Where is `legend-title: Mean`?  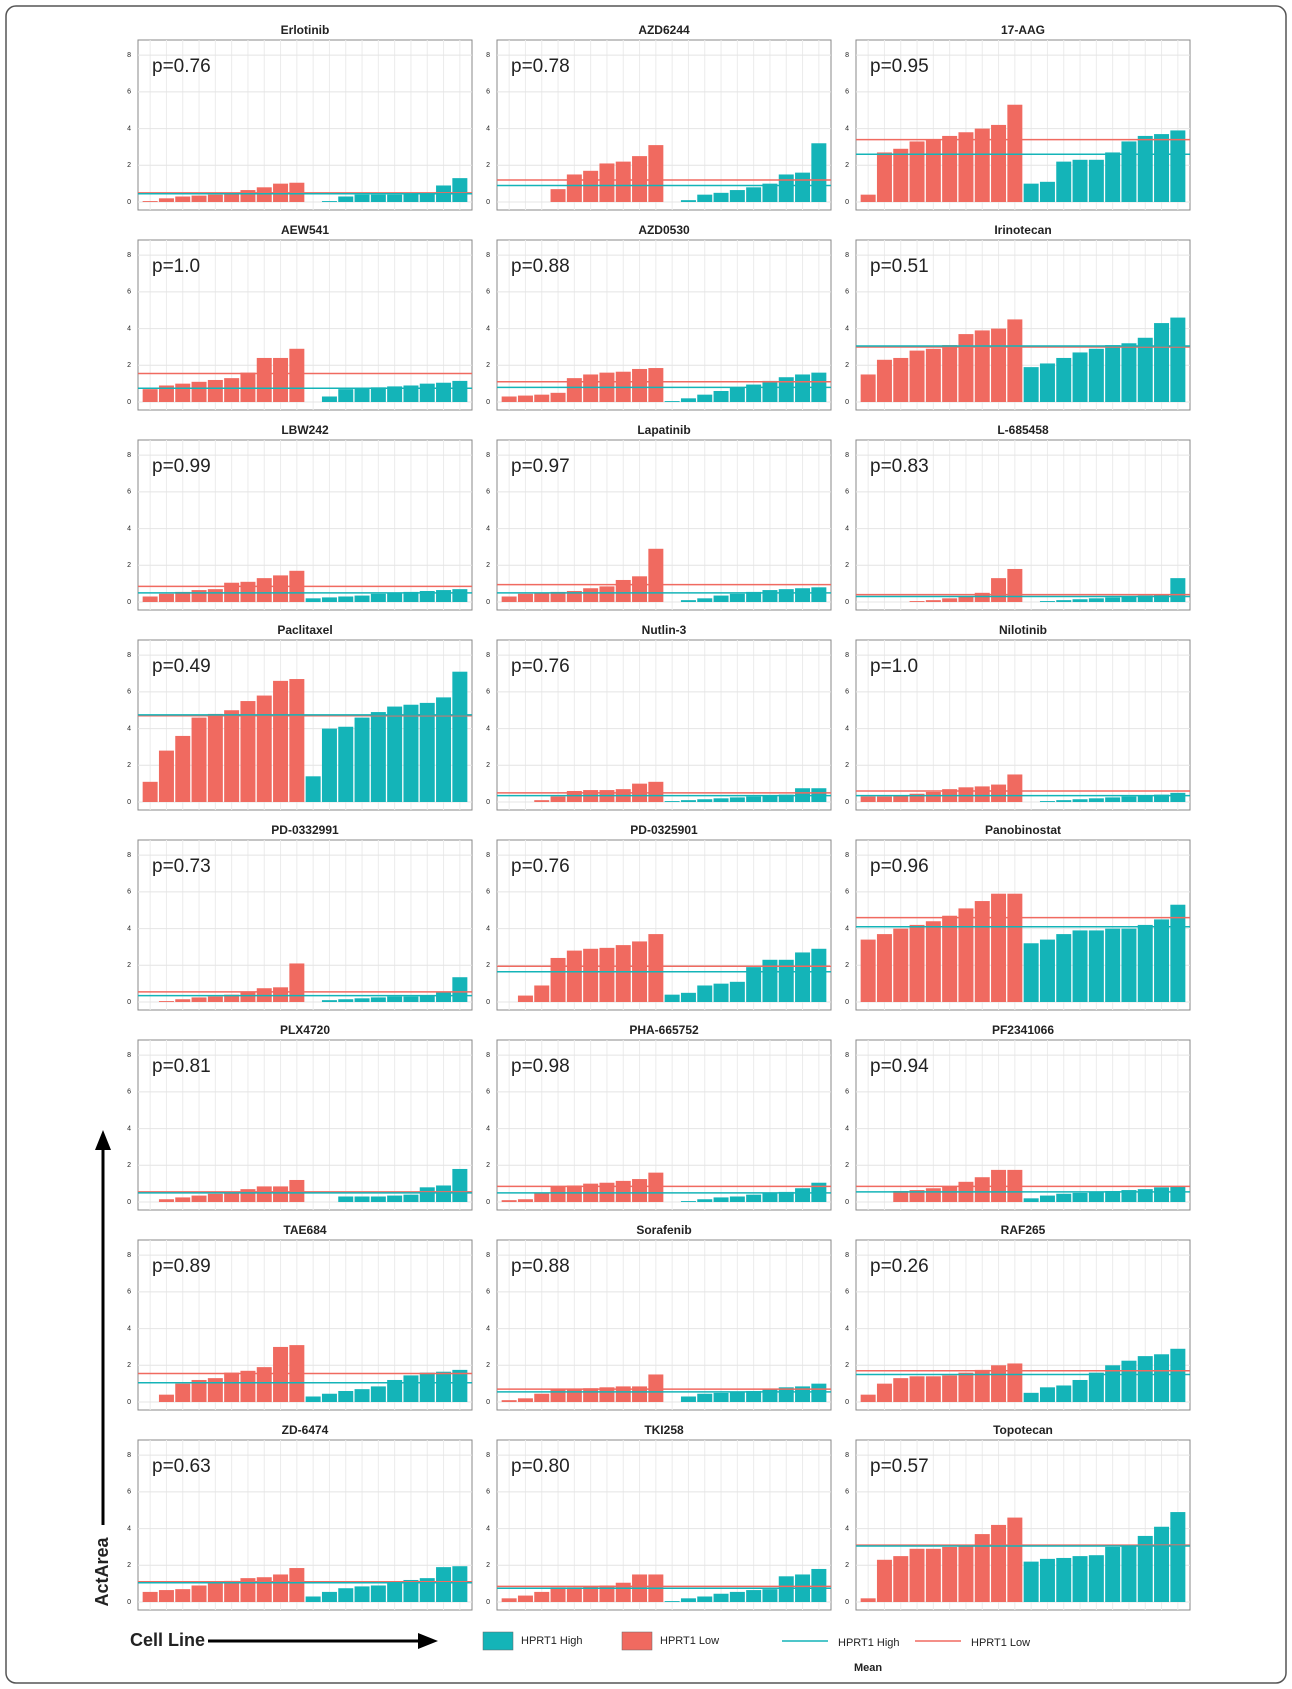 legend-title: Mean is located at coordinates (868, 1668).